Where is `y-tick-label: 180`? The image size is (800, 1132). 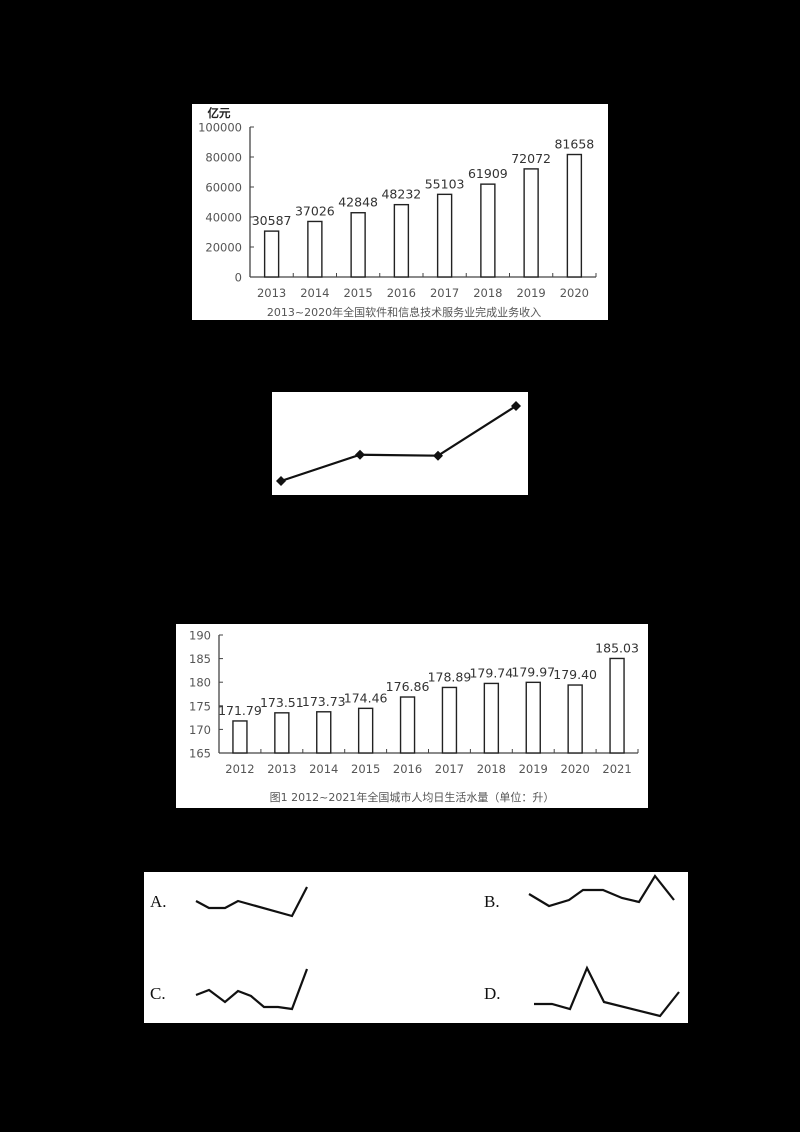
y-tick-label: 180 is located at coordinates (200, 683).